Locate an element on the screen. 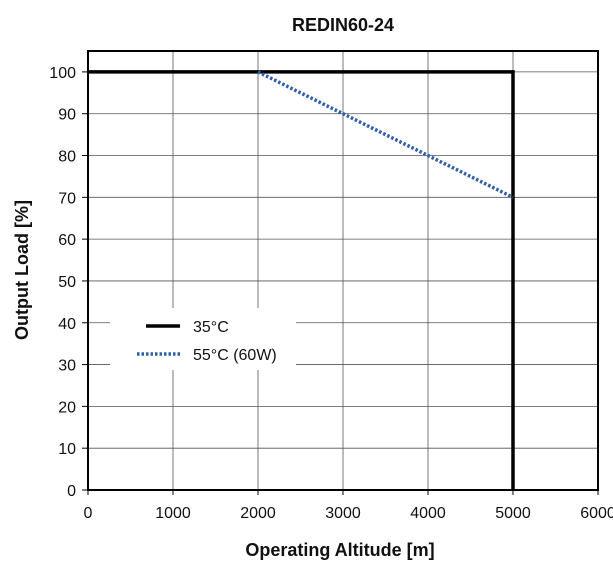  y-tick-label-30: 30 is located at coordinates (67, 366).